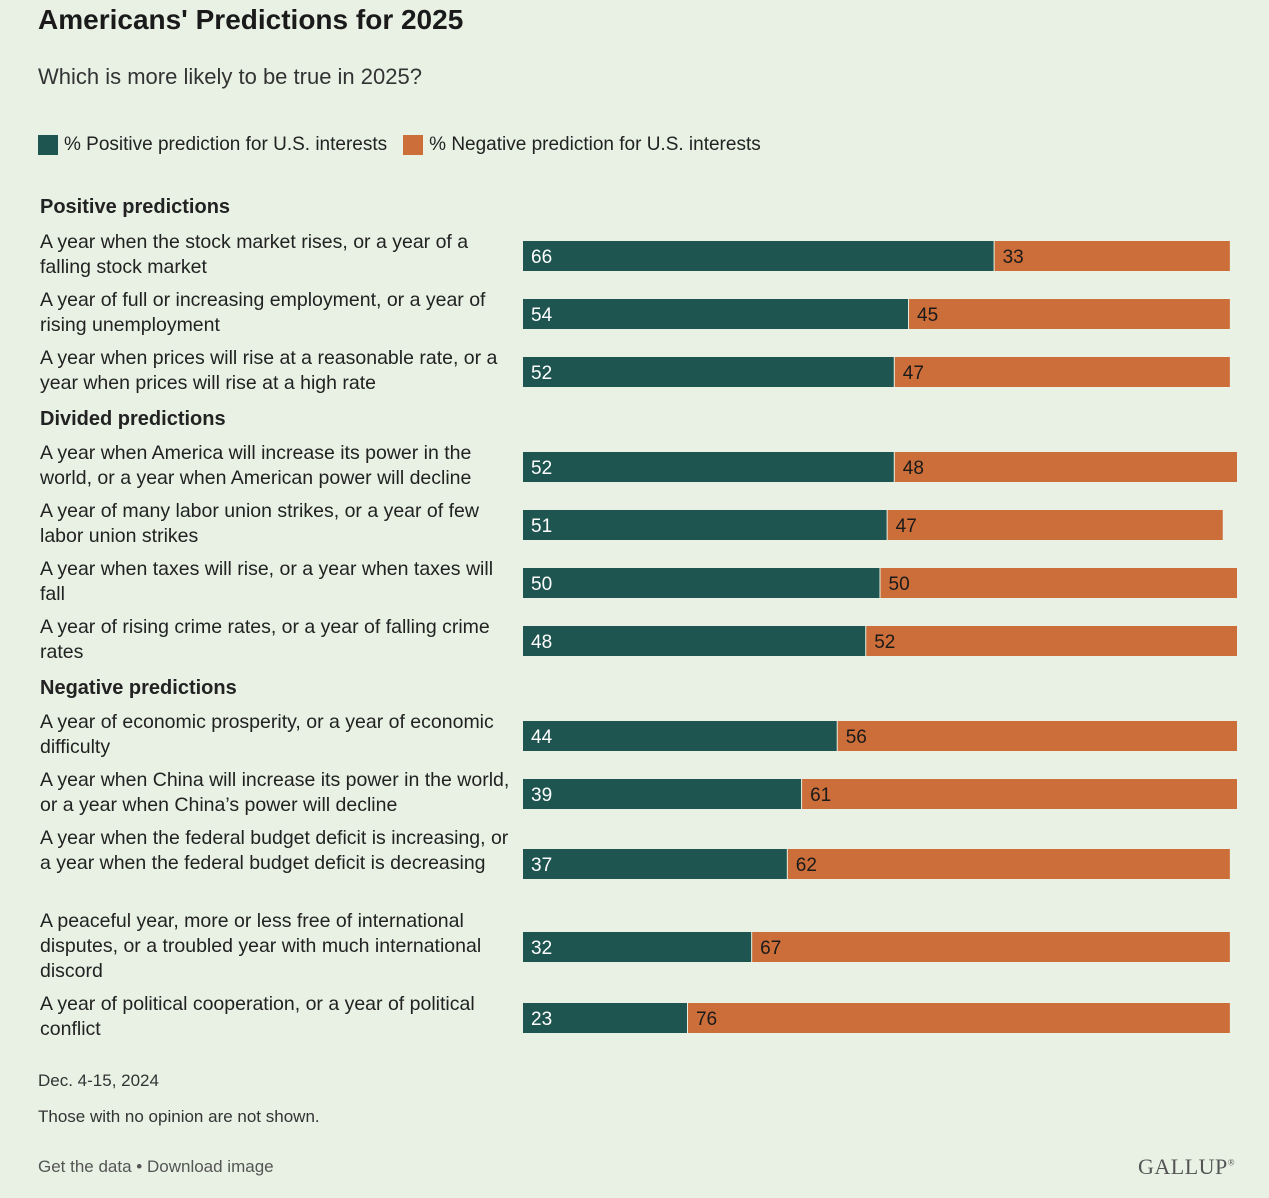 The width and height of the screenshot is (1269, 1198). Describe the element at coordinates (179, 1116) in the screenshot. I see `footnote: Those with no opinion are not shown.` at that location.